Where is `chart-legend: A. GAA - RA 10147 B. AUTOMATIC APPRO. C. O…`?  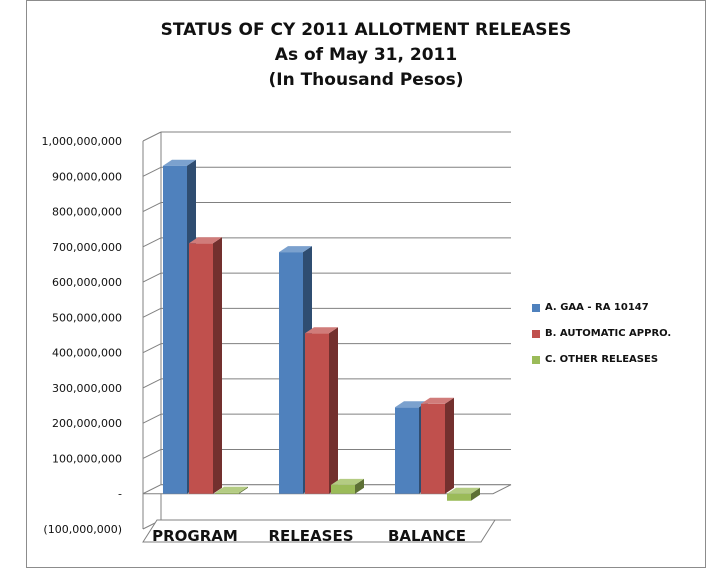
chart-legend: A. GAA - RA 10147 B. AUTOMATIC APPRO. C. O… is located at coordinates (622, 341).